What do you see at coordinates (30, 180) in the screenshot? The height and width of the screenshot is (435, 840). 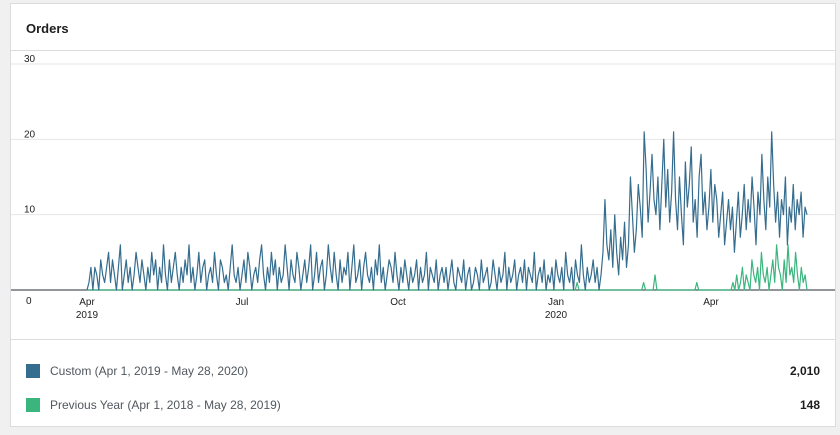 I see `y-axis-ticks: 0 10 20 30` at bounding box center [30, 180].